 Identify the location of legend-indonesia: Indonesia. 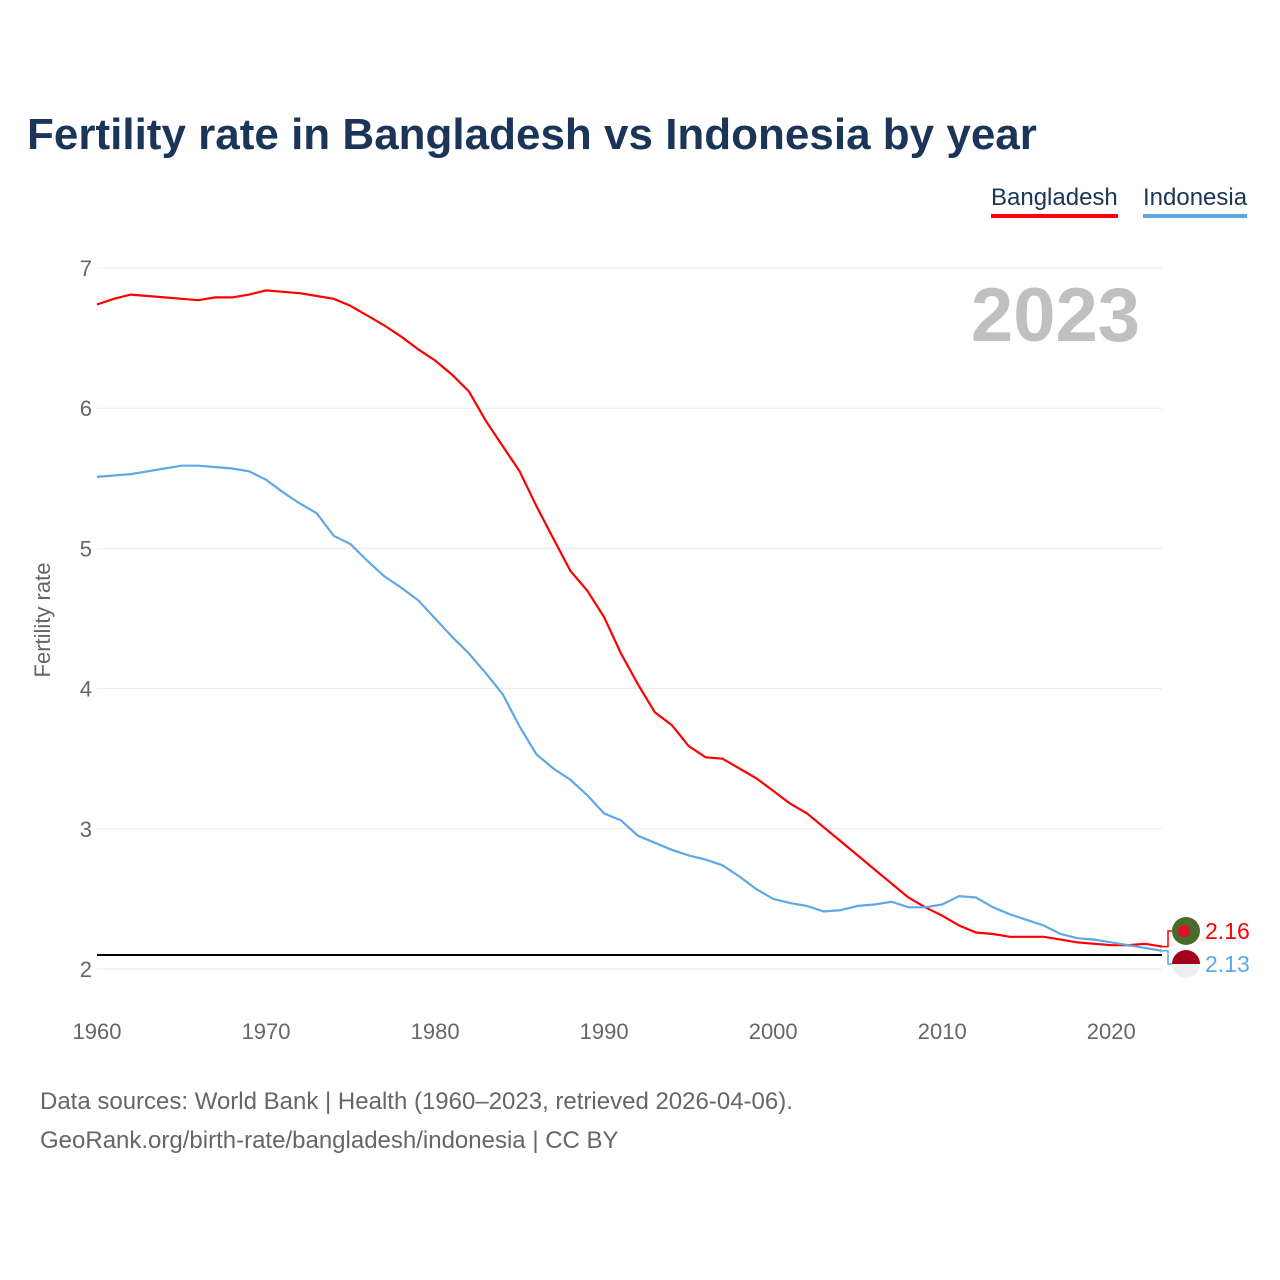
(1195, 201).